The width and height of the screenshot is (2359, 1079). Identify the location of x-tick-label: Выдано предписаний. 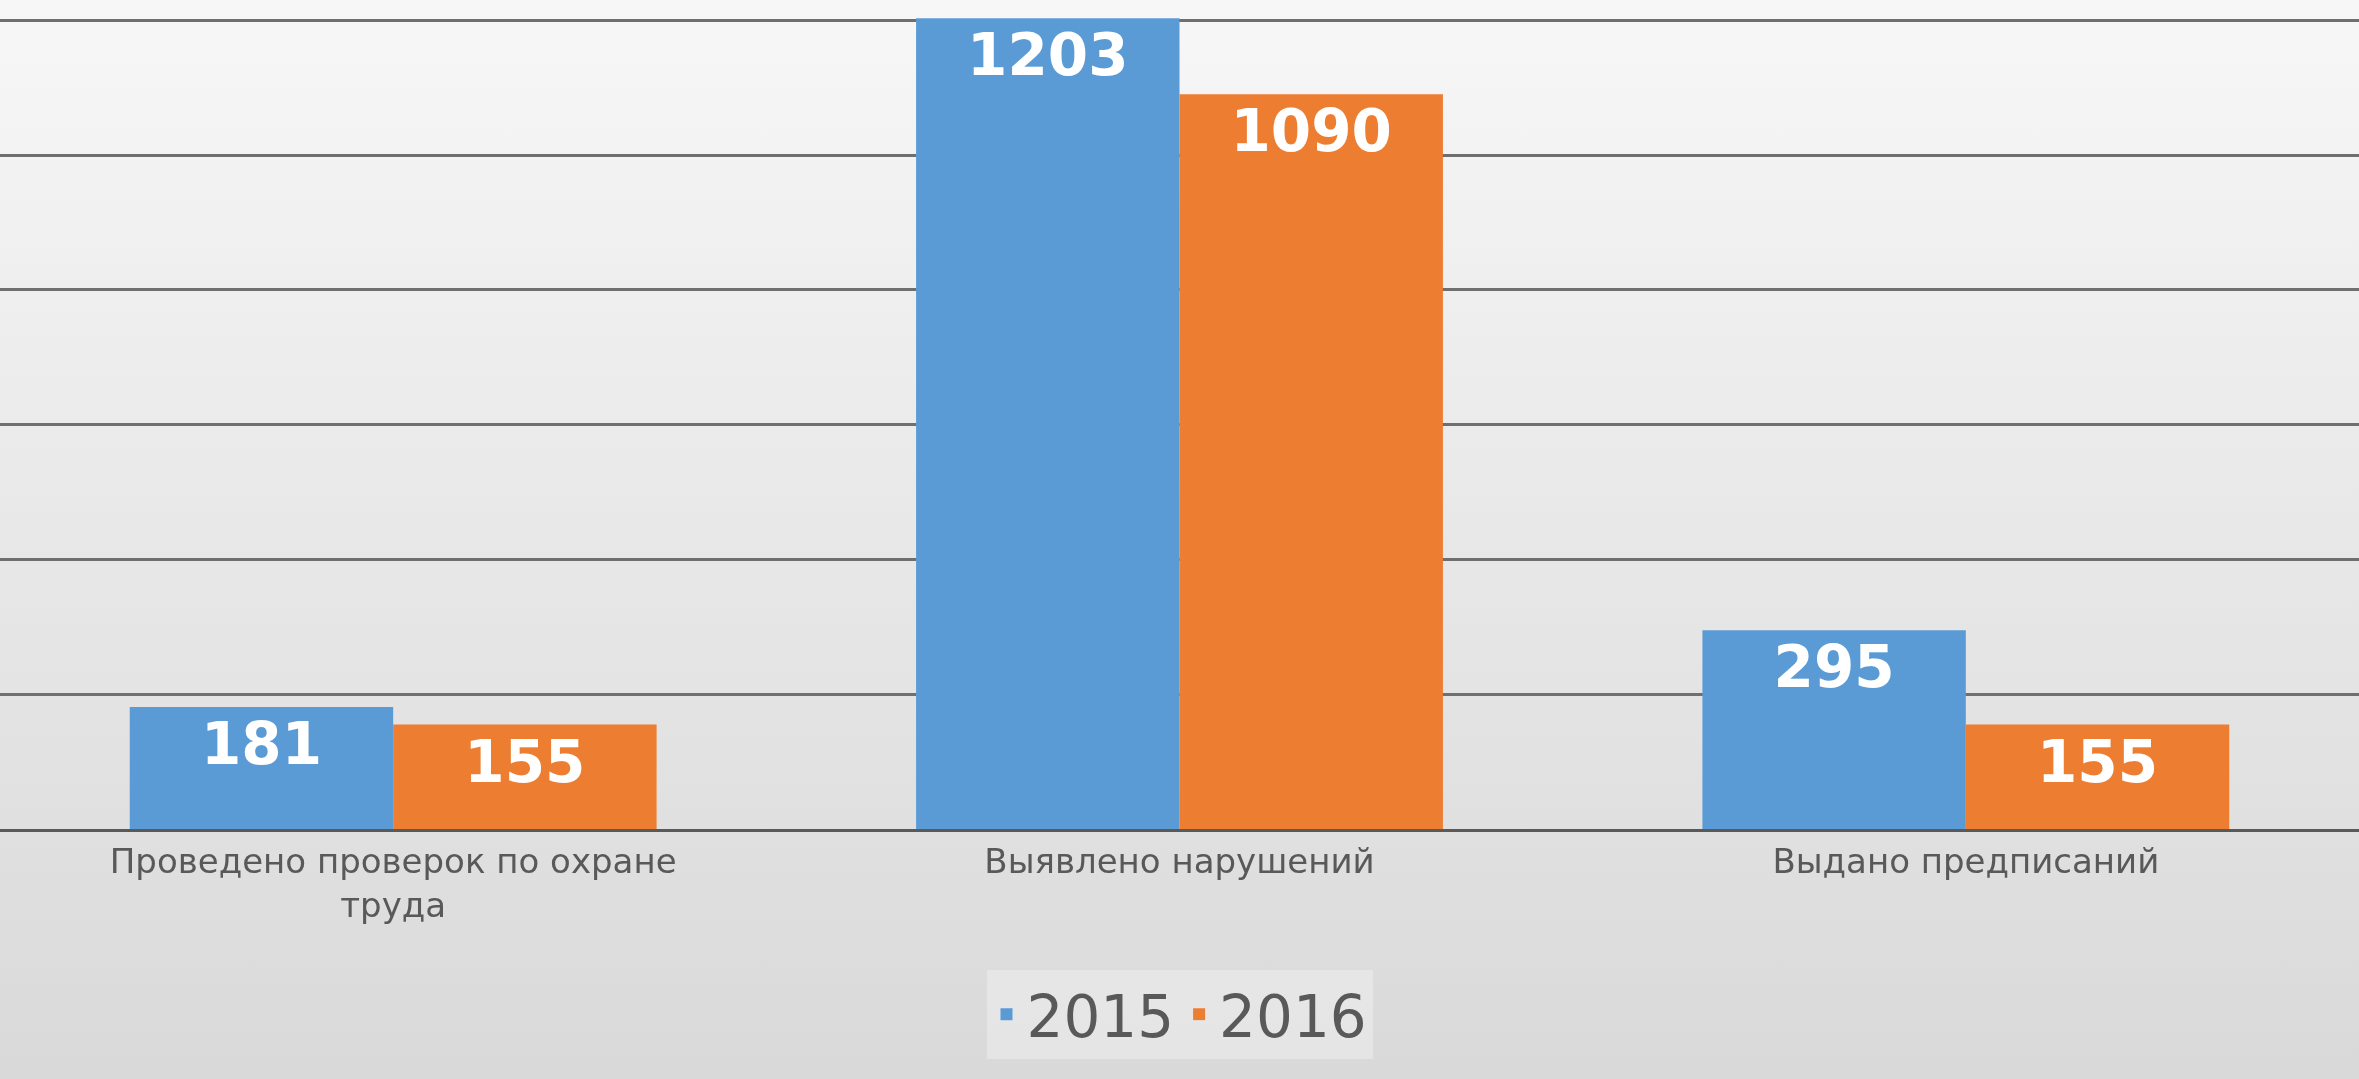
(1966, 860).